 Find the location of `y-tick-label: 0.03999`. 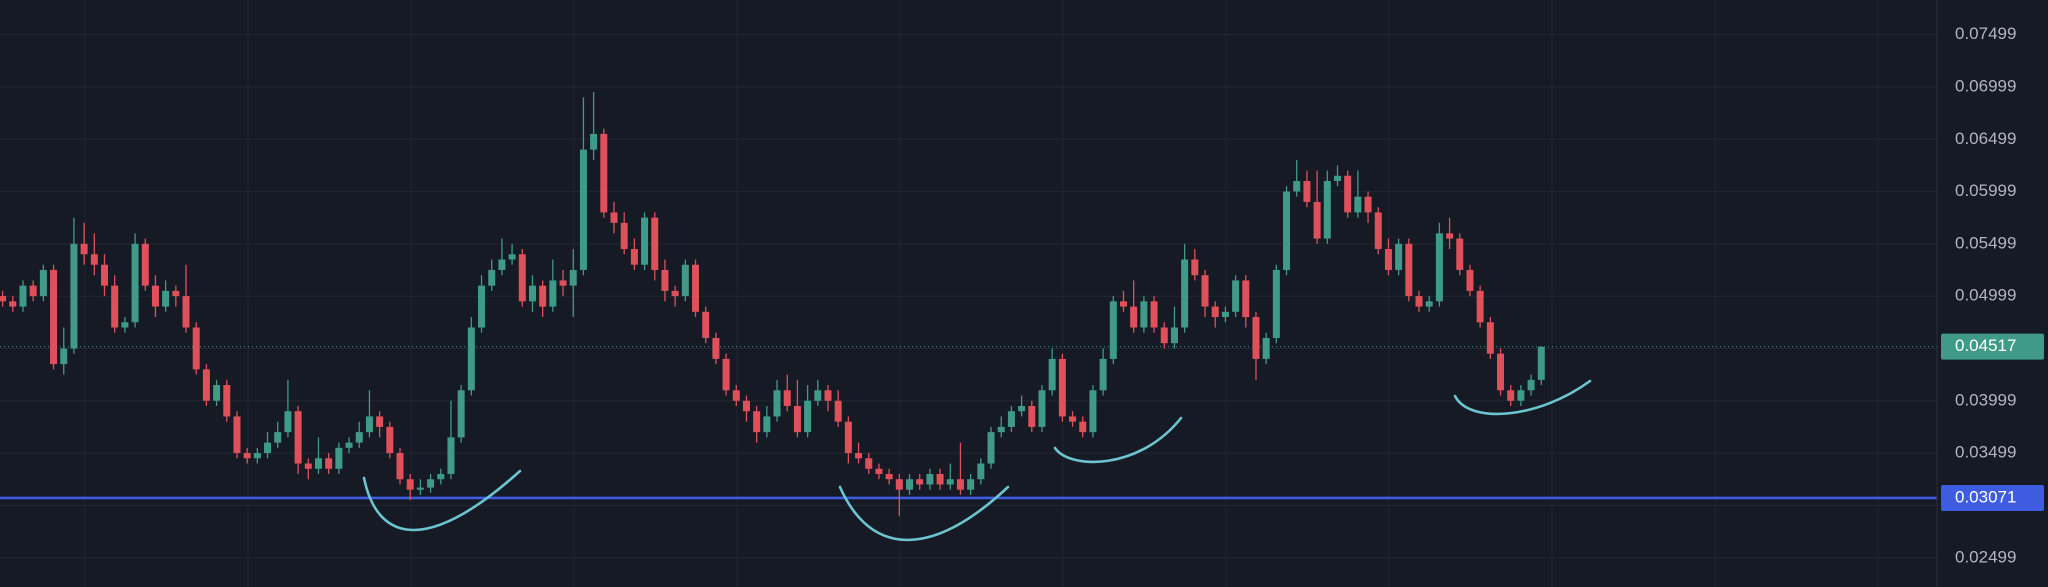

y-tick-label: 0.03999 is located at coordinates (1985, 399).